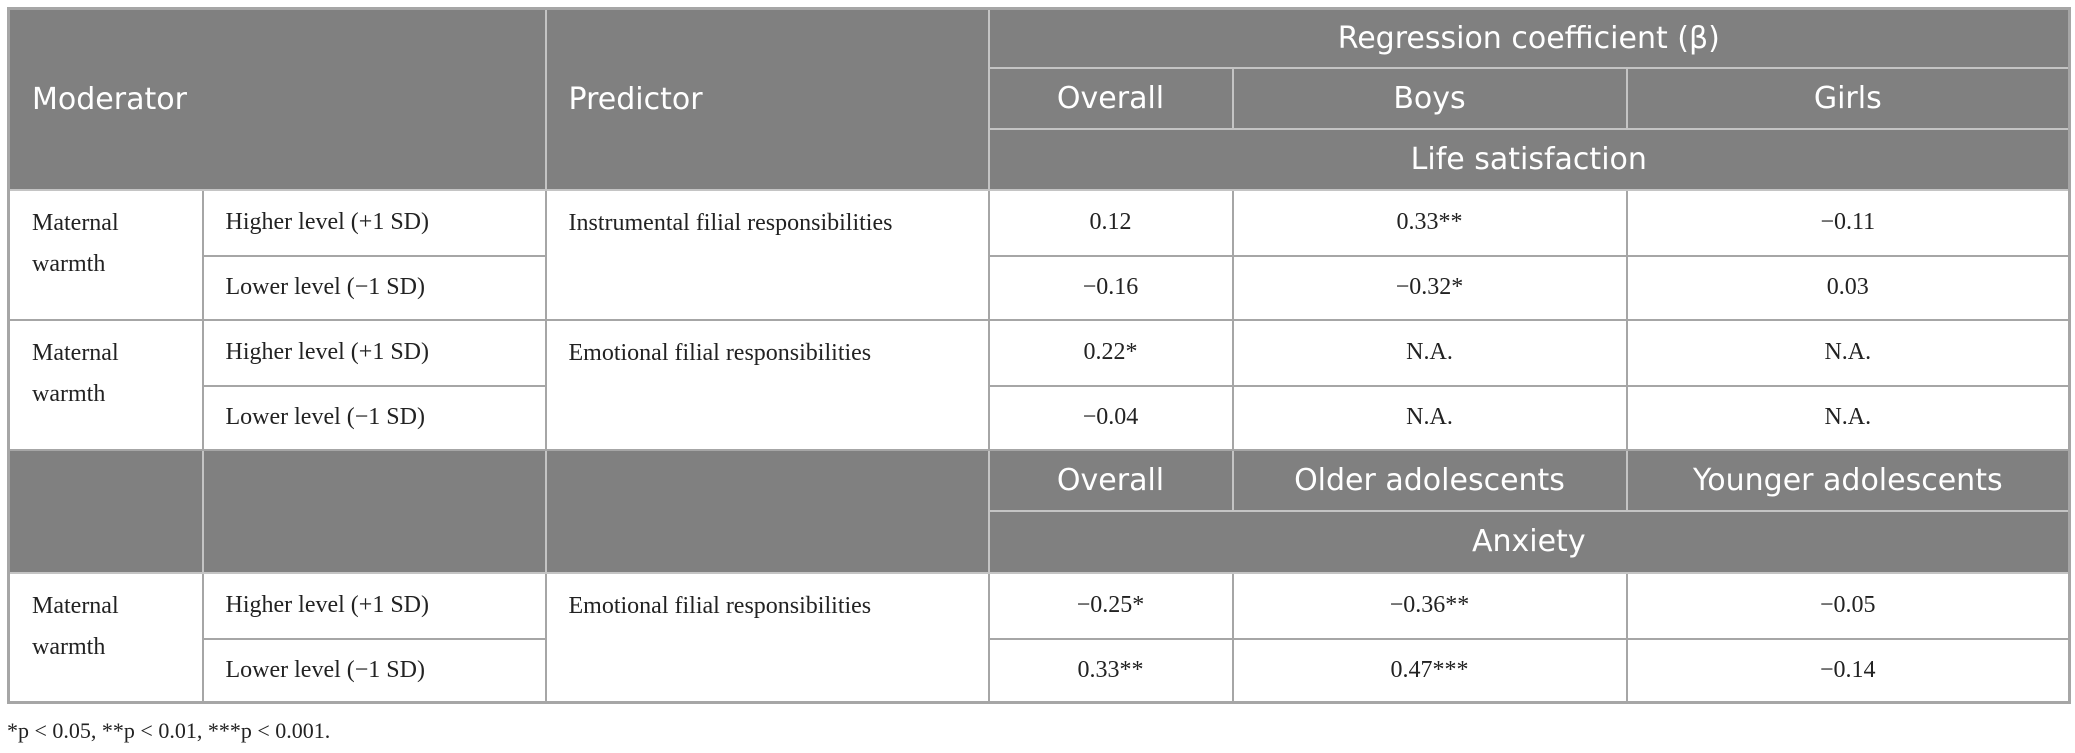 This screenshot has height=753, width=2075. Describe the element at coordinates (1529, 541) in the screenshot. I see `outcome-header: Anxiety` at that location.